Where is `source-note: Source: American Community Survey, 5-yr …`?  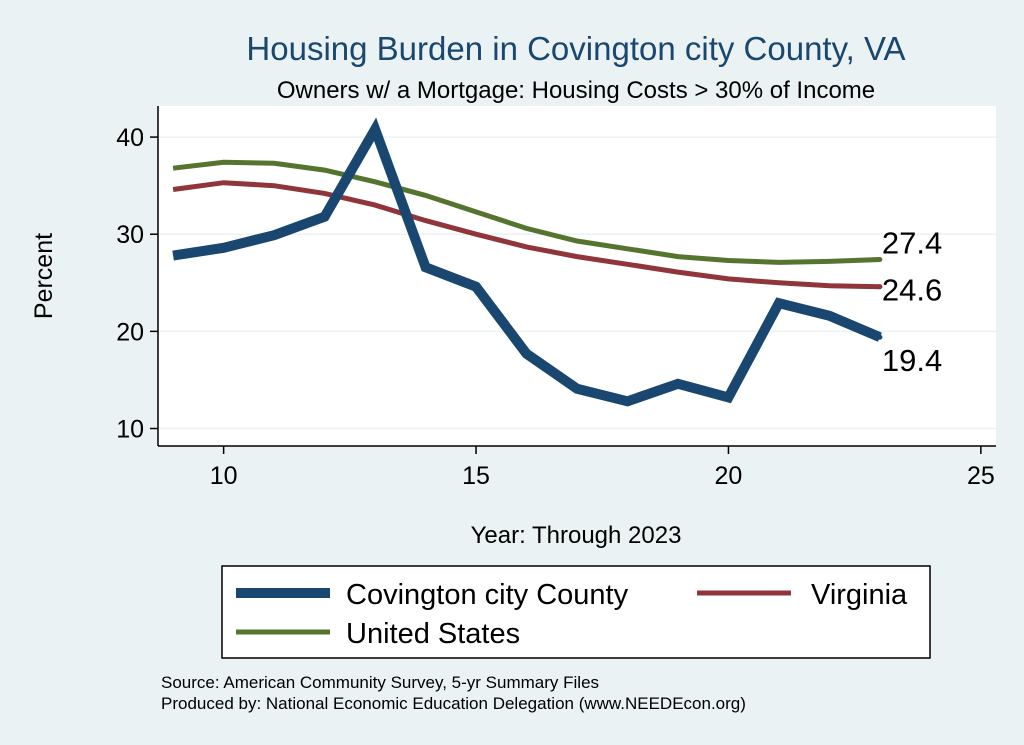 source-note: Source: American Community Survey, 5-yr … is located at coordinates (380, 682).